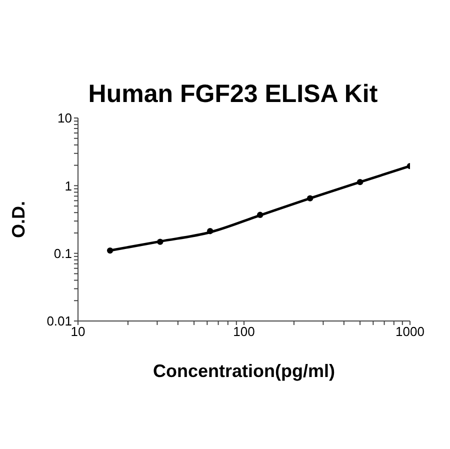  I want to click on x-tick-label: 1000, so click(410, 332).